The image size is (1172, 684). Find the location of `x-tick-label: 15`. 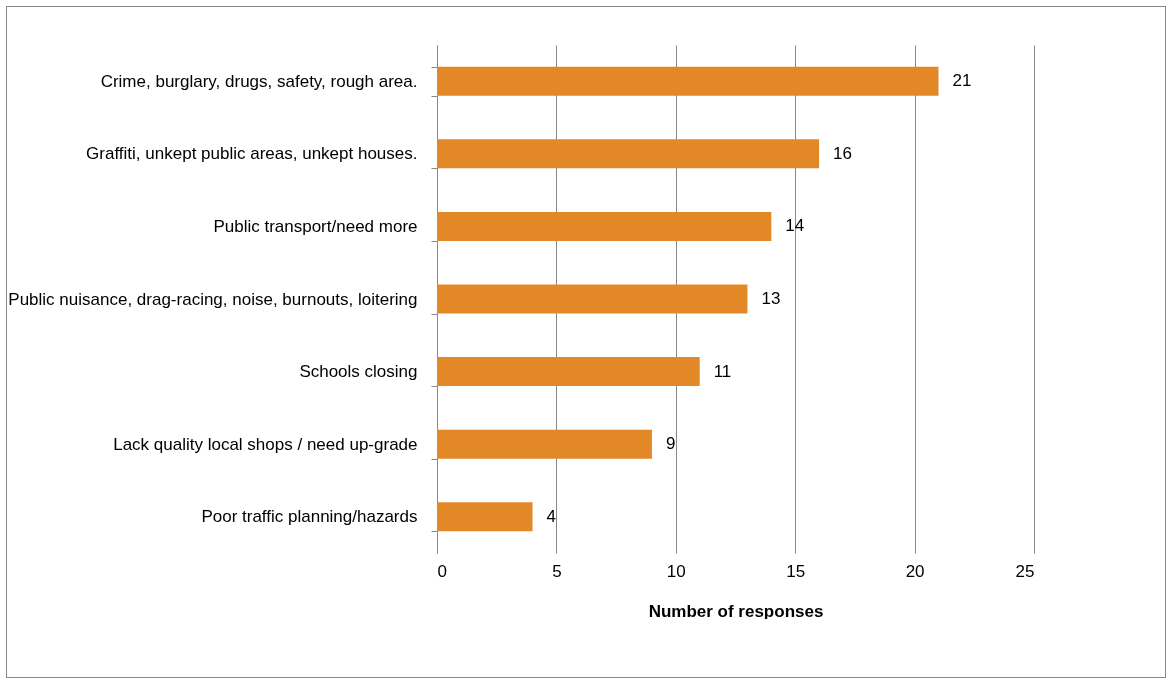

x-tick-label: 15 is located at coordinates (796, 571).